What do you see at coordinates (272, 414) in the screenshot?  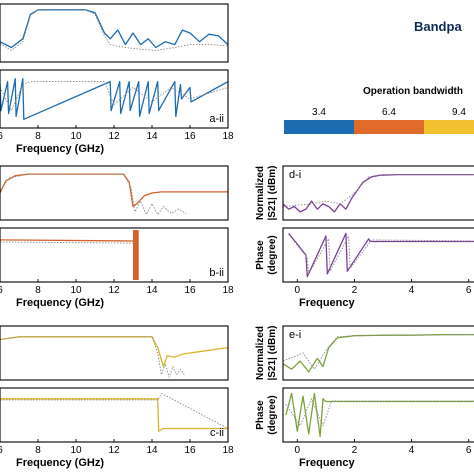 I see `y-axis-label-e-ii-1: (degree)` at bounding box center [272, 414].